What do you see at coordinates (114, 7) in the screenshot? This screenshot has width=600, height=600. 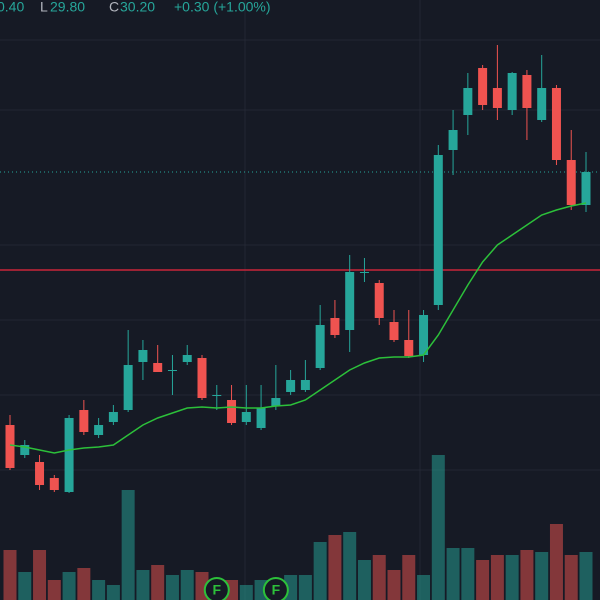 I see `header-close-label: C` at bounding box center [114, 7].